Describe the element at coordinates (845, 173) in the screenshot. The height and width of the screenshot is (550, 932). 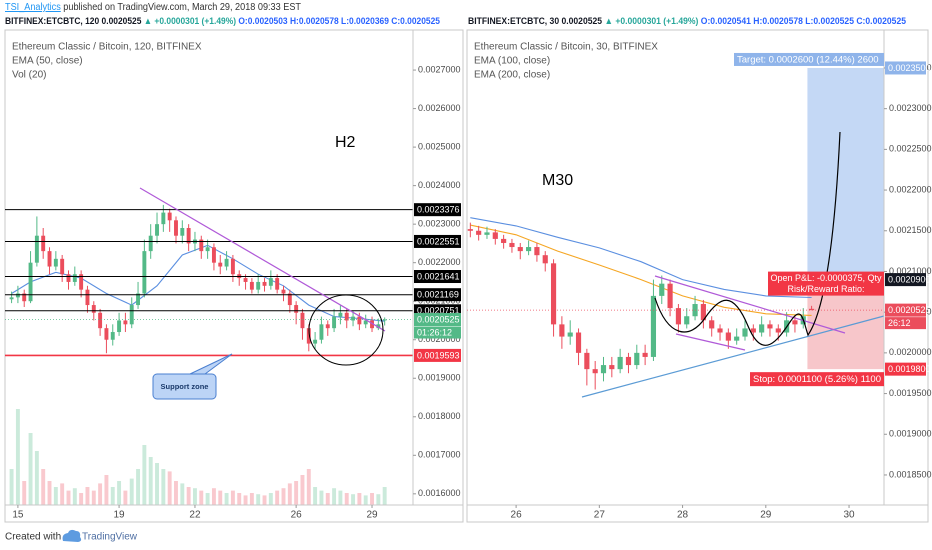
I see `target-zone` at that location.